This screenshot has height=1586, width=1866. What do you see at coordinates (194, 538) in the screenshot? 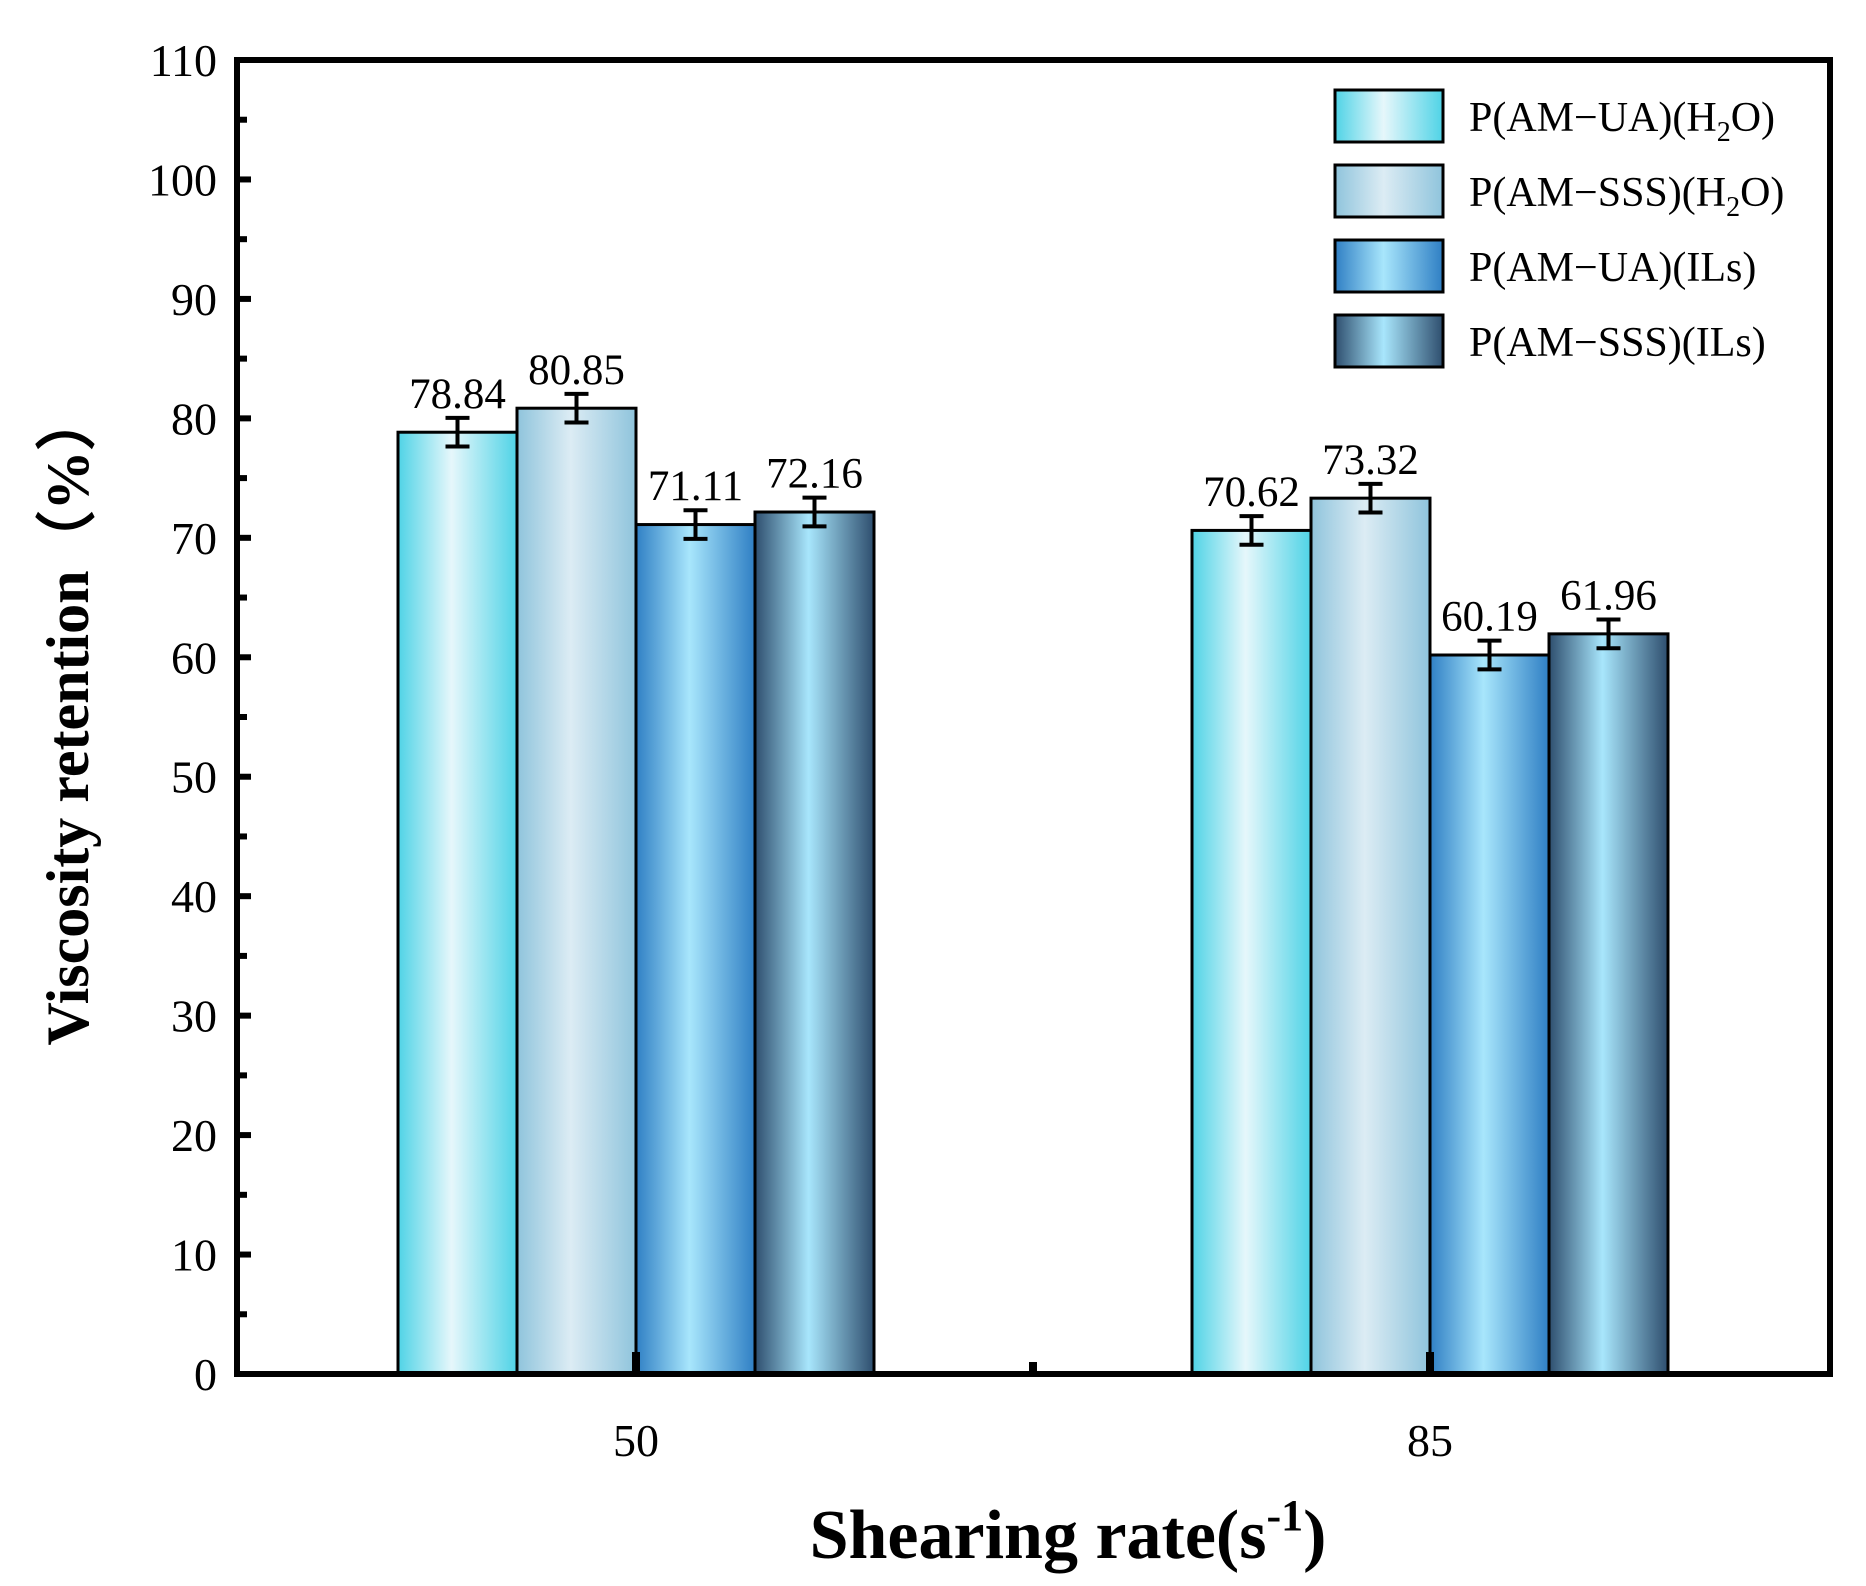
I see `y-tick-label: 70` at bounding box center [194, 538].